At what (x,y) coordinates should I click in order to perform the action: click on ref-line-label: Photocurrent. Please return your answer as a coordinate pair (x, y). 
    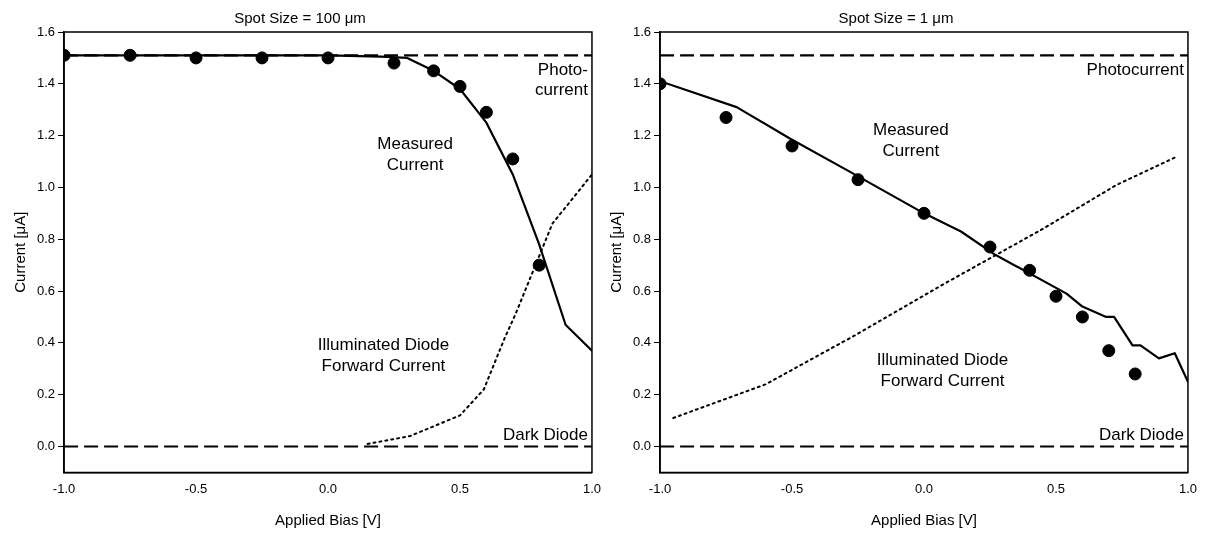
    Looking at the image, I should click on (1135, 70).